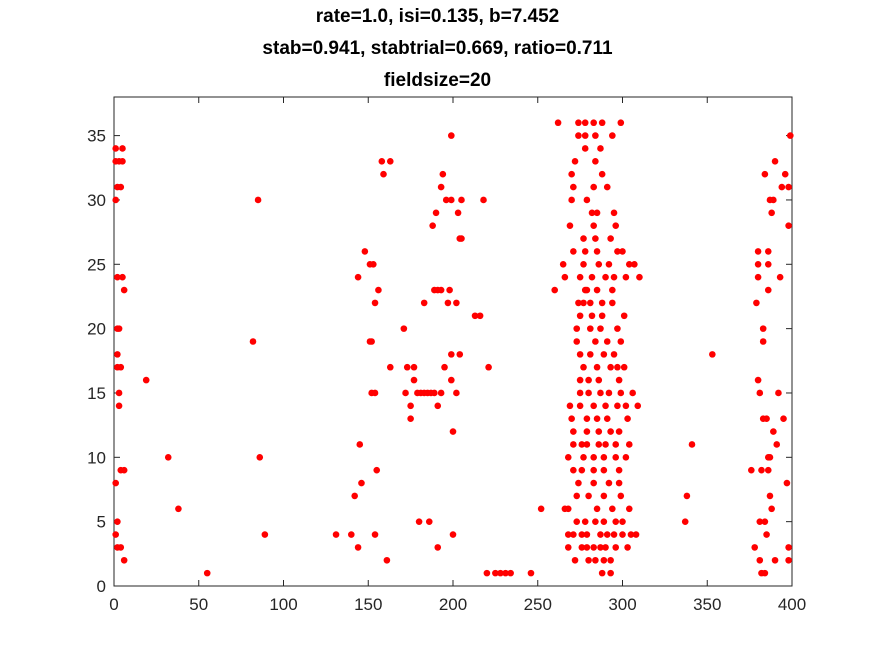 The height and width of the screenshot is (656, 875). What do you see at coordinates (538, 604) in the screenshot?
I see `x-tick-label: 250` at bounding box center [538, 604].